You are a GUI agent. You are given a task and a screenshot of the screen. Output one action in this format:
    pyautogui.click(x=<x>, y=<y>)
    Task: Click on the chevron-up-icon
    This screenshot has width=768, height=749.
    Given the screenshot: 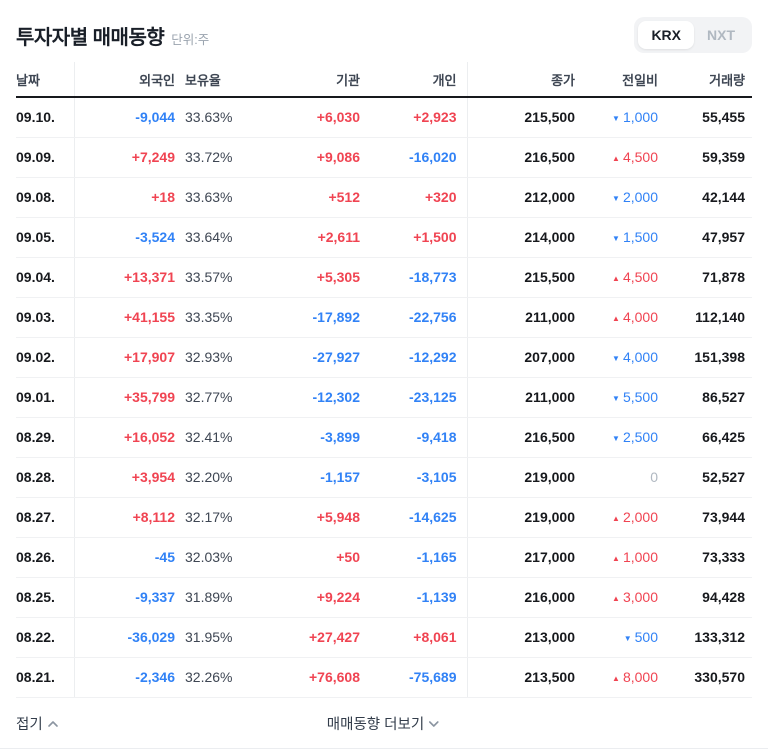 What is the action you would take?
    pyautogui.click(x=53, y=724)
    